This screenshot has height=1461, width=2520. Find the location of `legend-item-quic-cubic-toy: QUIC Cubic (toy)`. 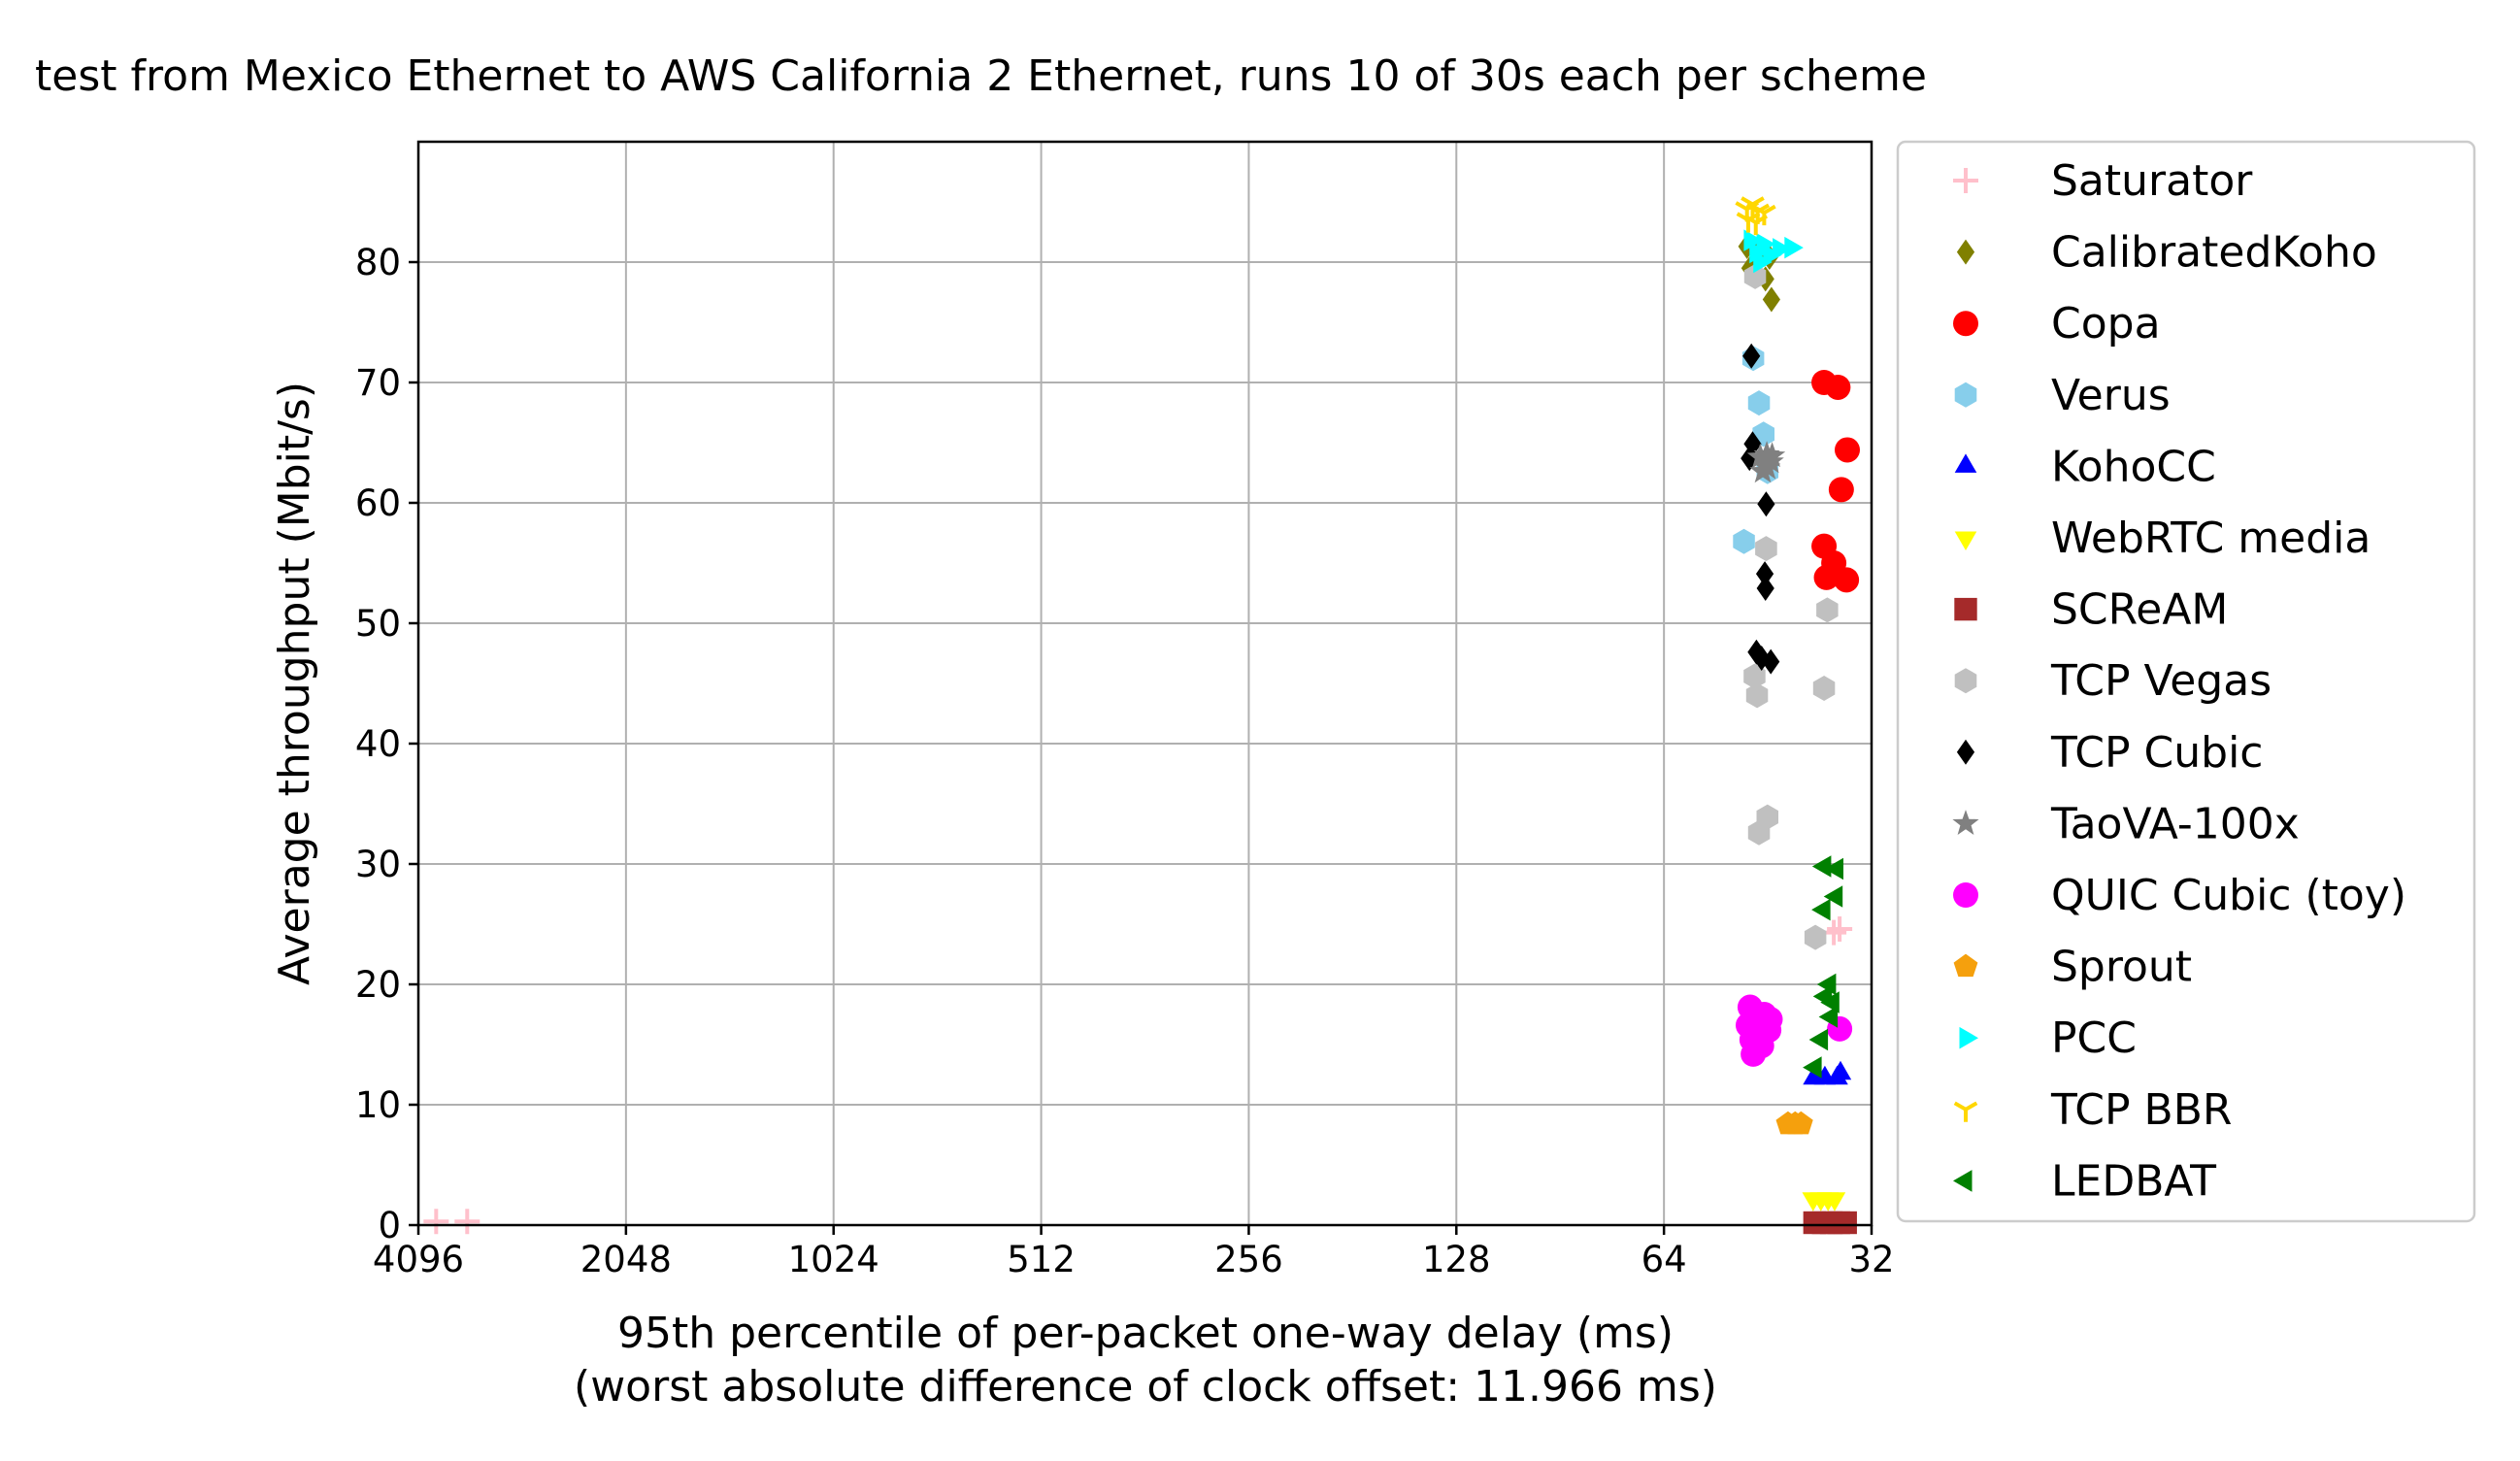

legend-item-quic-cubic-toy: QUIC Cubic (toy) is located at coordinates (2179, 896).